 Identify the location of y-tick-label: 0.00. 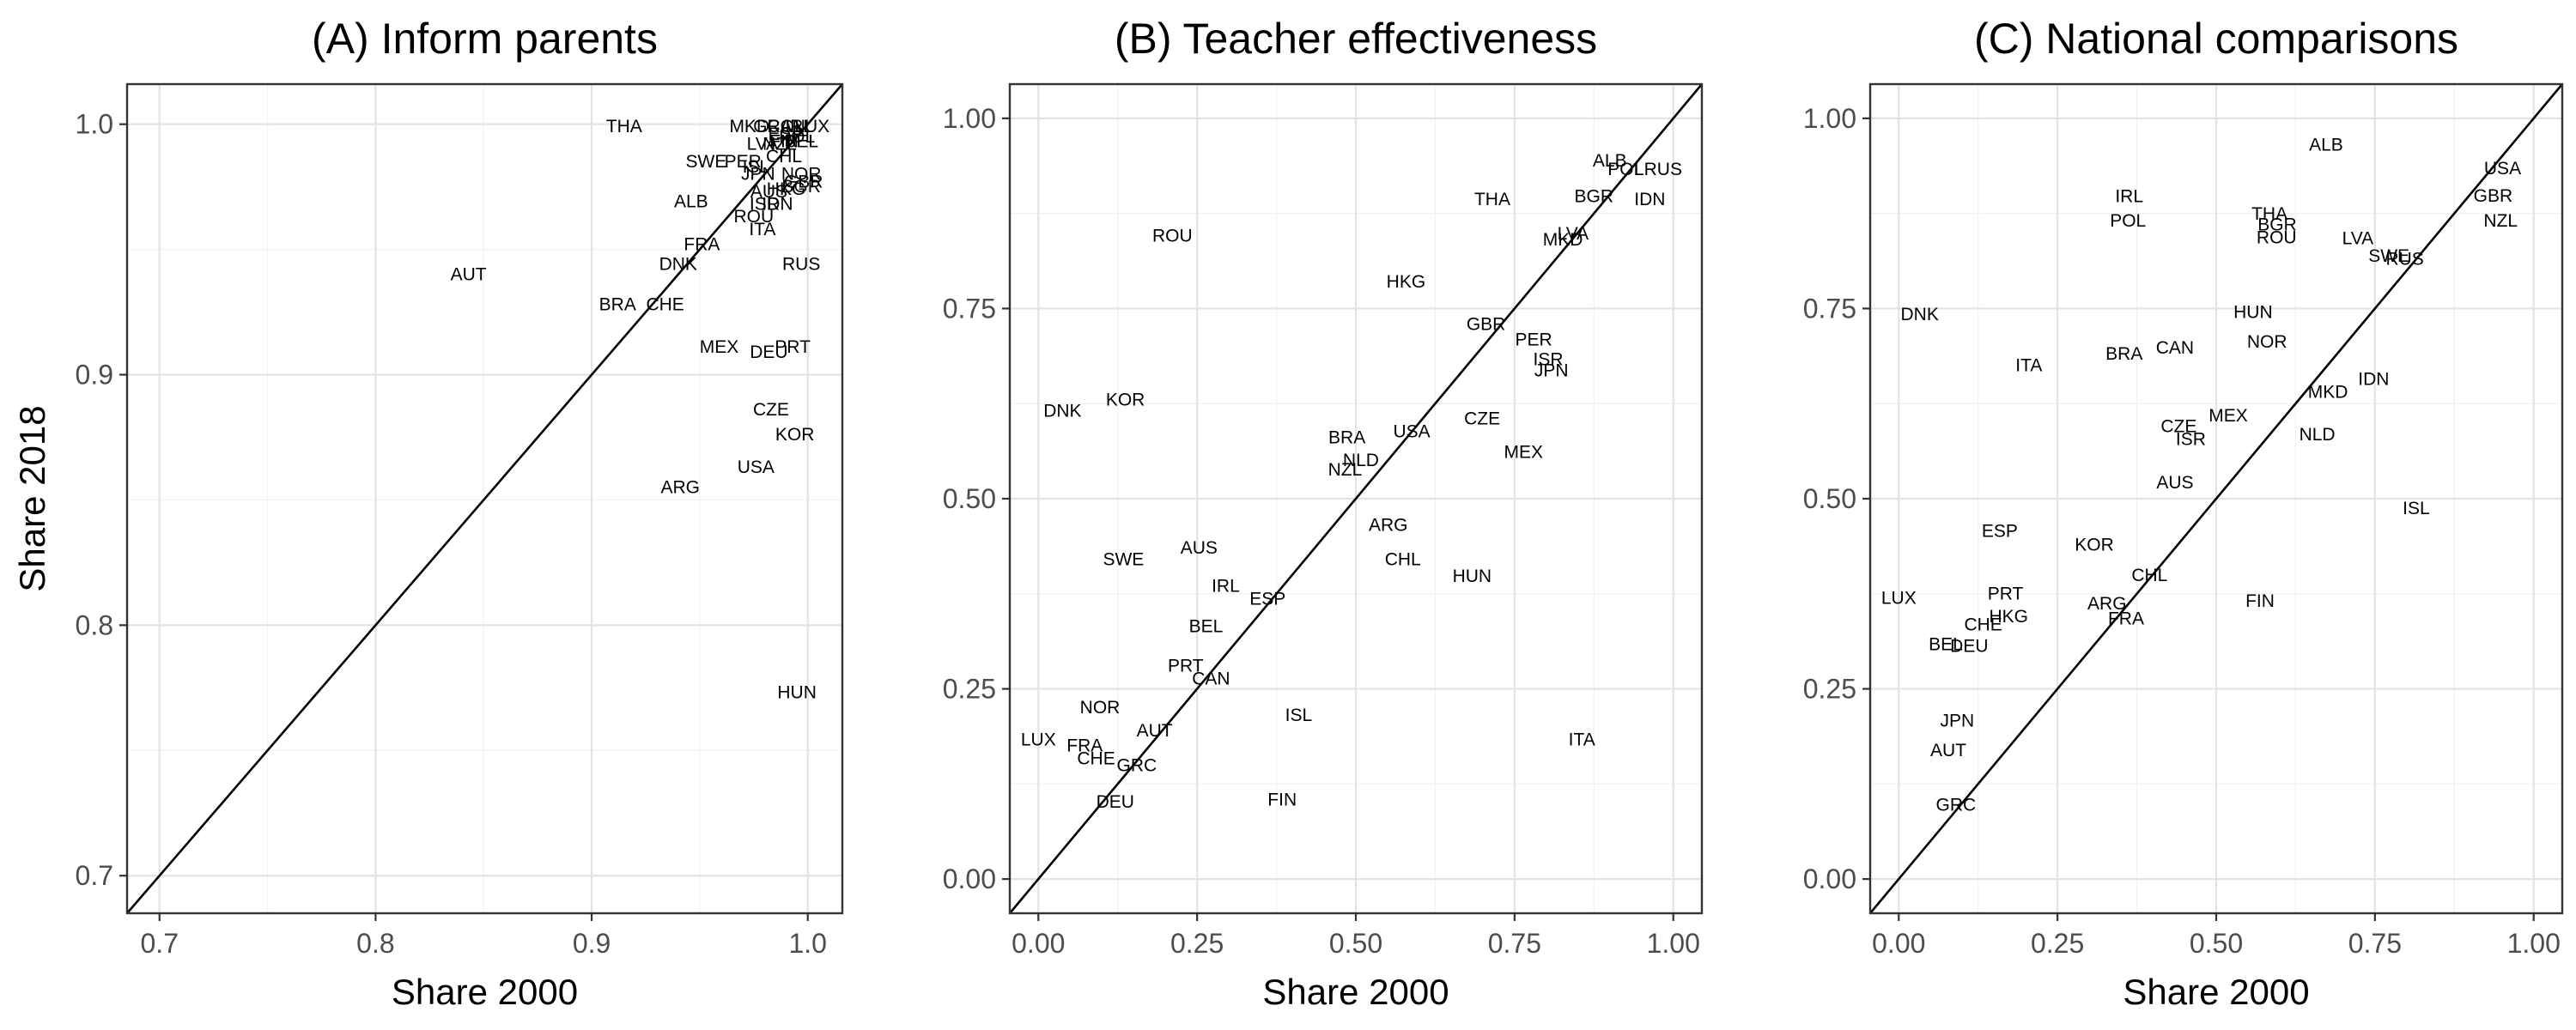
(969, 878).